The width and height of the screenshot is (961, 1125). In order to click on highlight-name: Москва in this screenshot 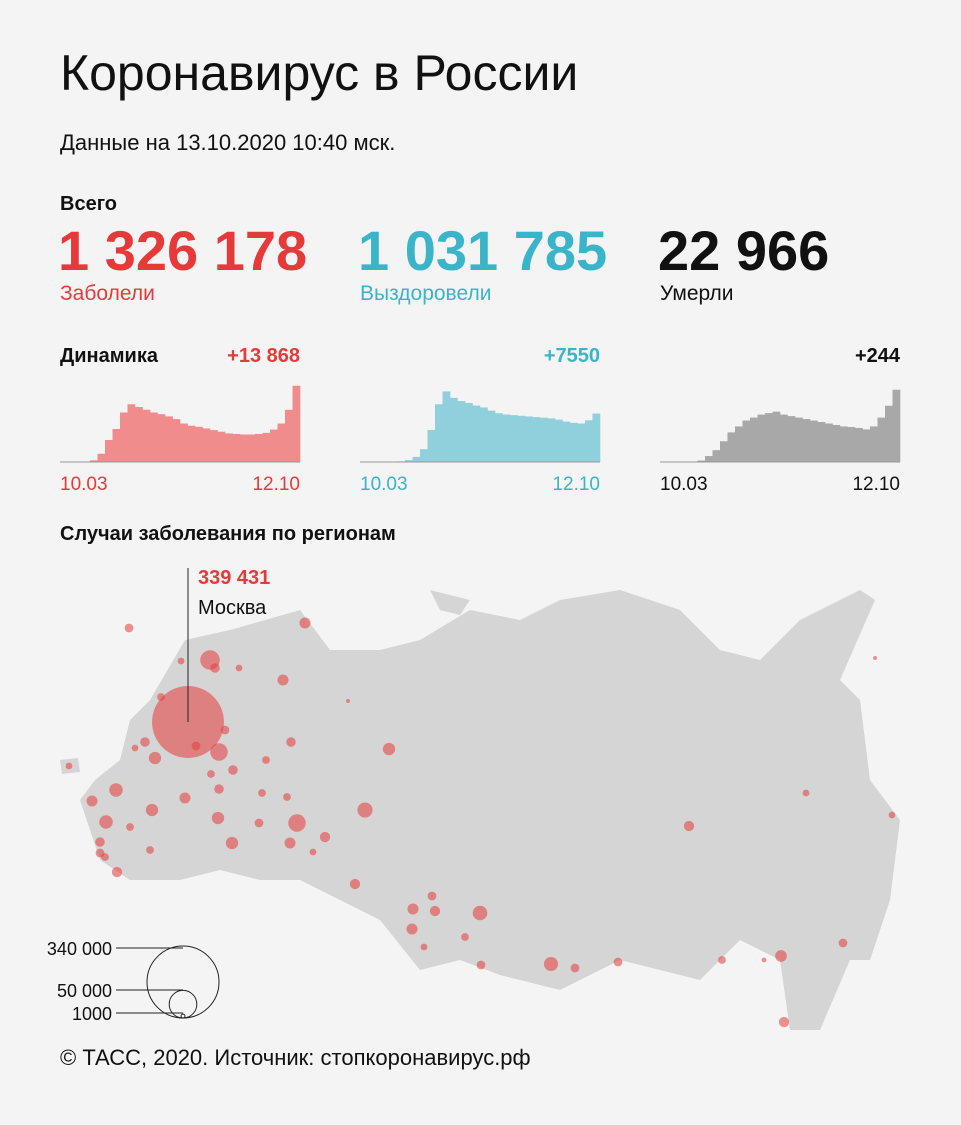, I will do `click(232, 608)`.